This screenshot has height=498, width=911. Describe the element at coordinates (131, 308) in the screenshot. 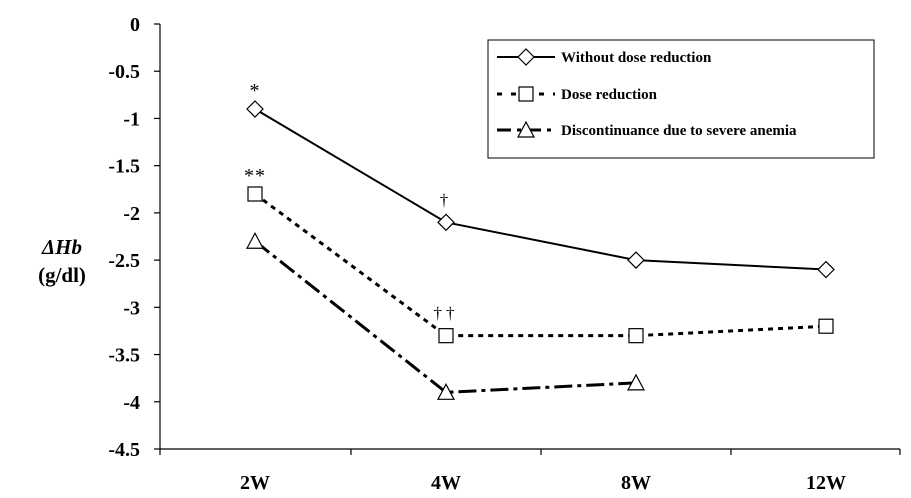

I see `y-tick-label: -3` at that location.